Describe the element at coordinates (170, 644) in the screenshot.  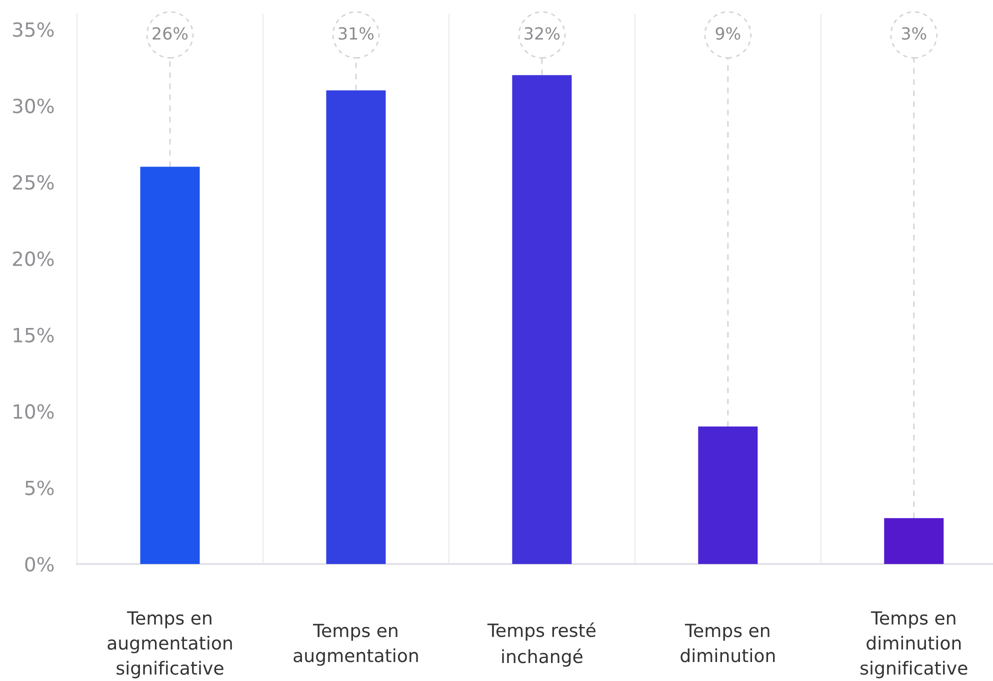
I see `x-tick-label: Temps en augmentation significative` at that location.